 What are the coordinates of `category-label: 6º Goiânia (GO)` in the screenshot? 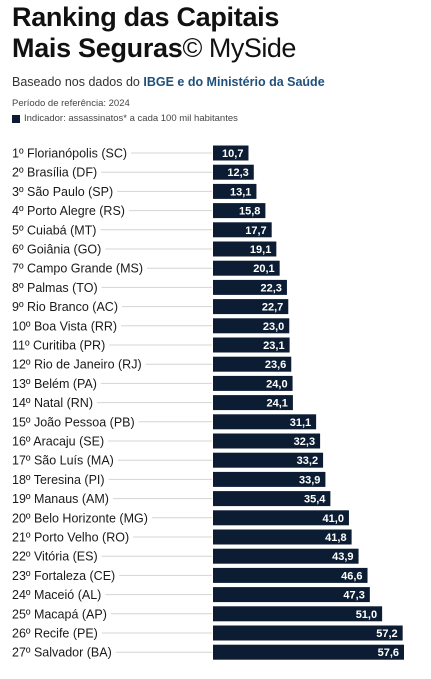 It's located at (56, 250).